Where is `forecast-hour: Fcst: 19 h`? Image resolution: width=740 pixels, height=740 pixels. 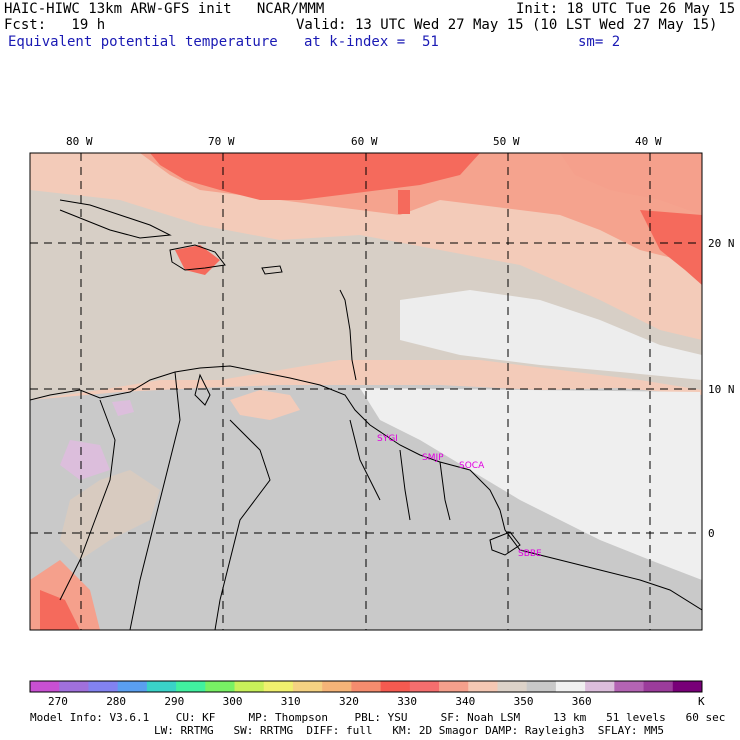 forecast-hour: Fcst: 19 h is located at coordinates (55, 25).